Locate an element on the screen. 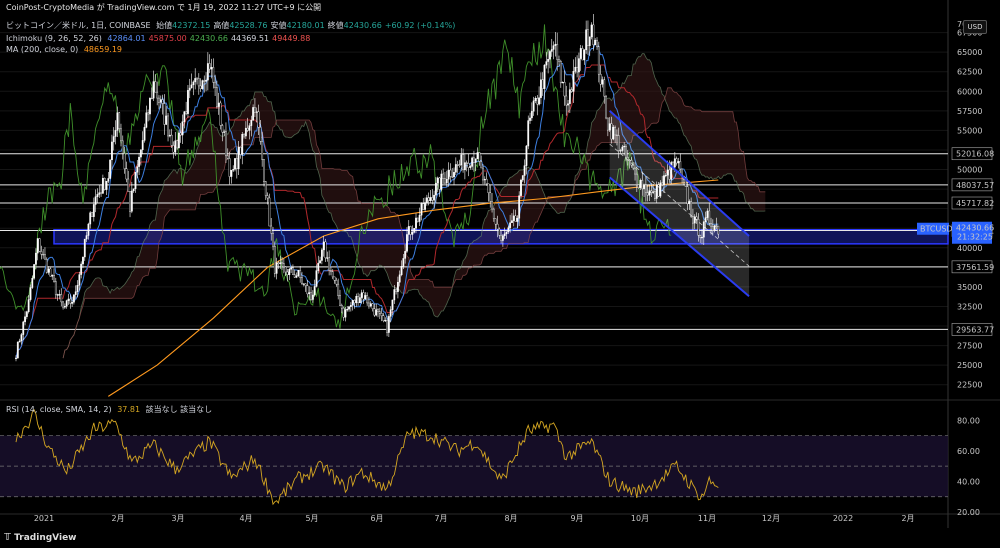  rsi-label: RSI (14, close, SMA, 14, 2) is located at coordinates (59, 409).